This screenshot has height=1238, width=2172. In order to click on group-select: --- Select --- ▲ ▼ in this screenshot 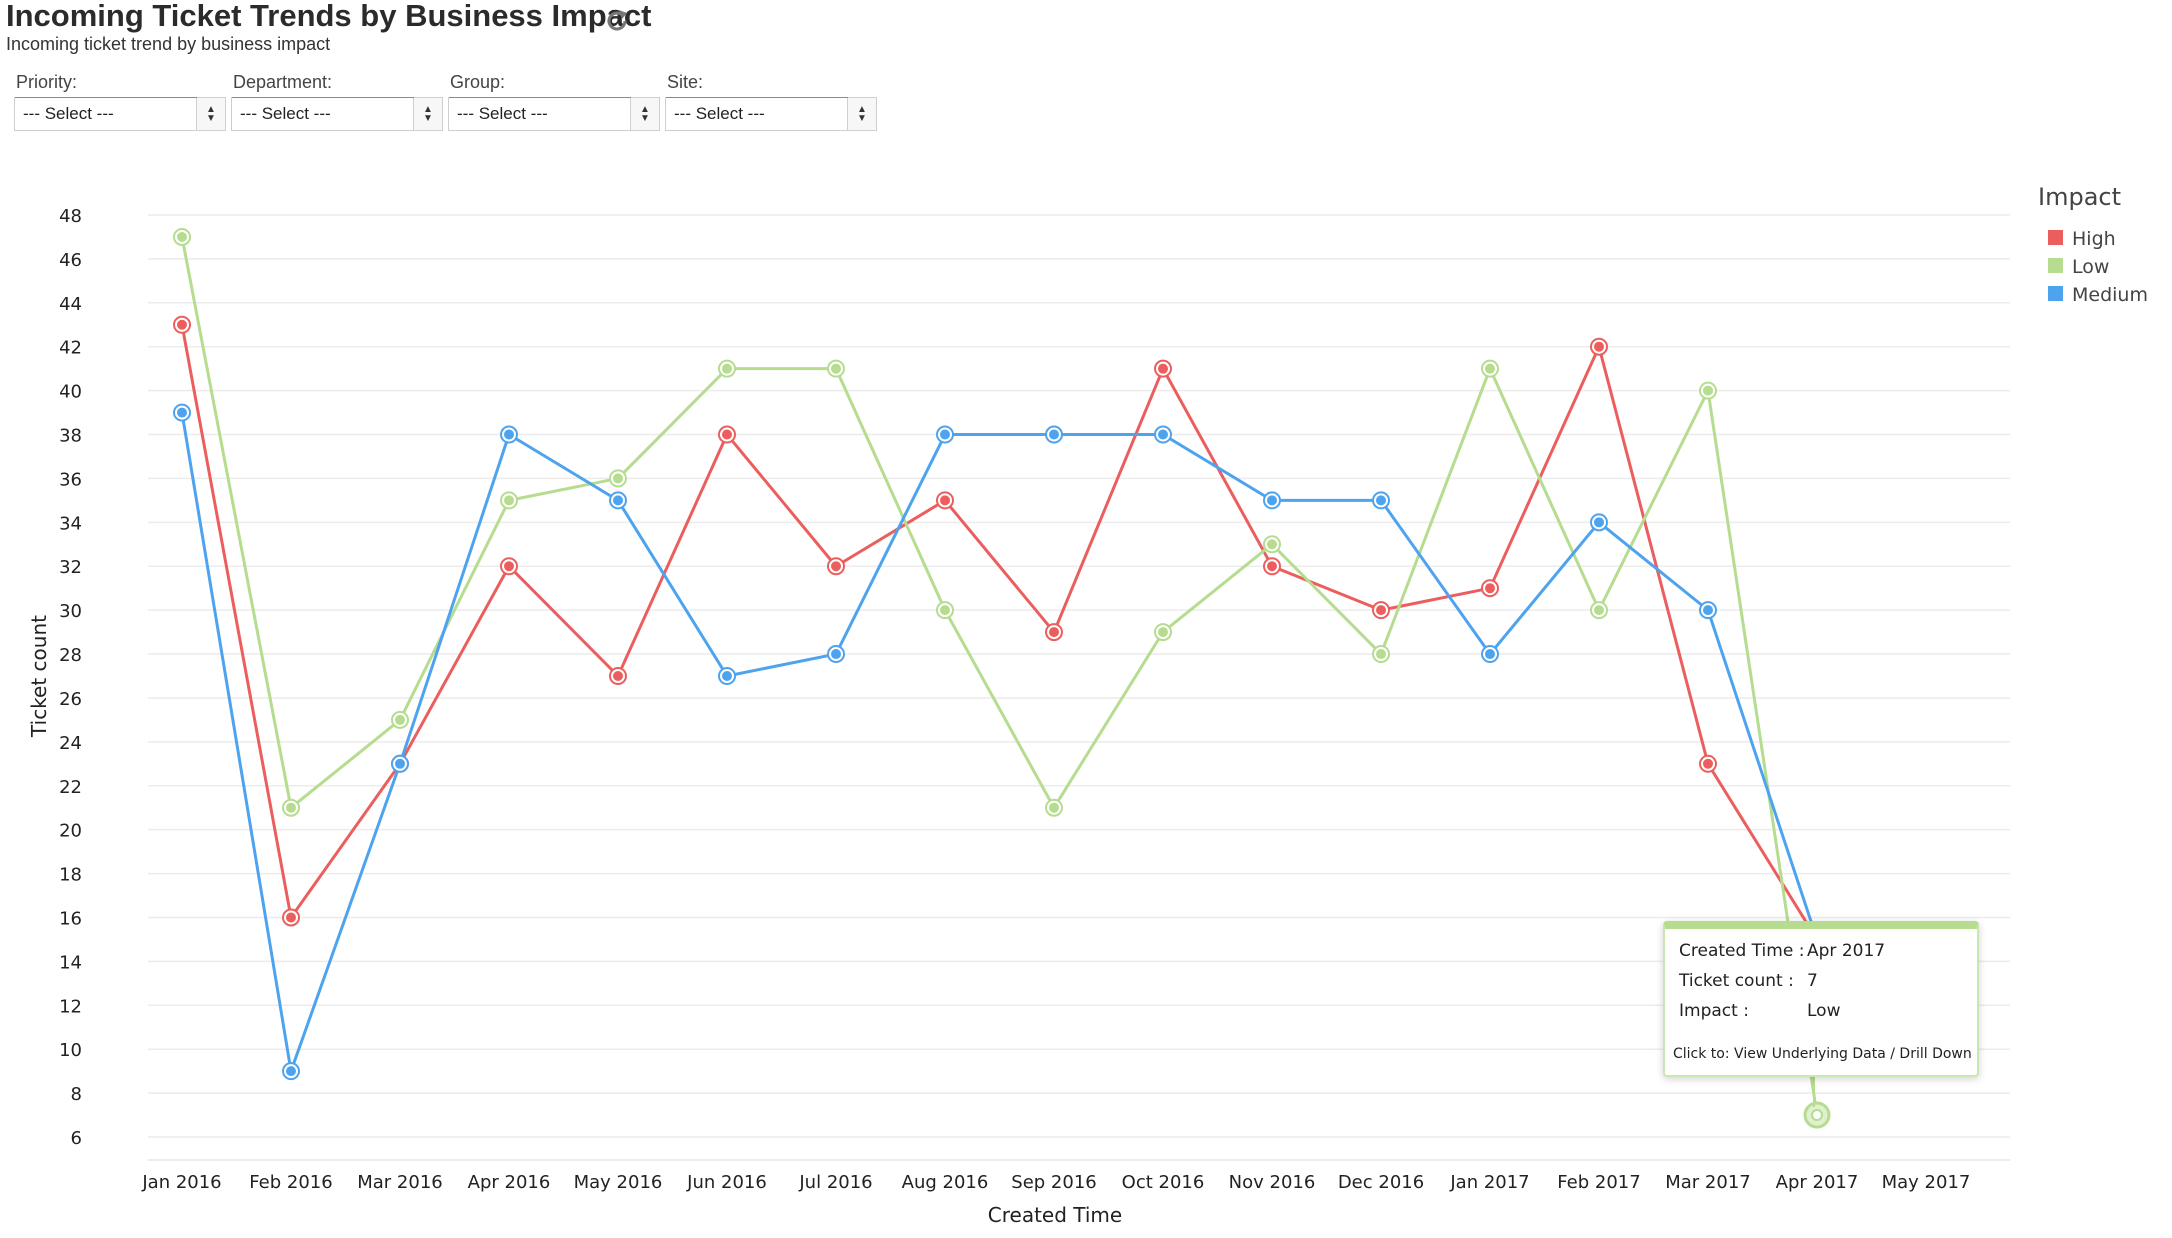, I will do `click(554, 114)`.